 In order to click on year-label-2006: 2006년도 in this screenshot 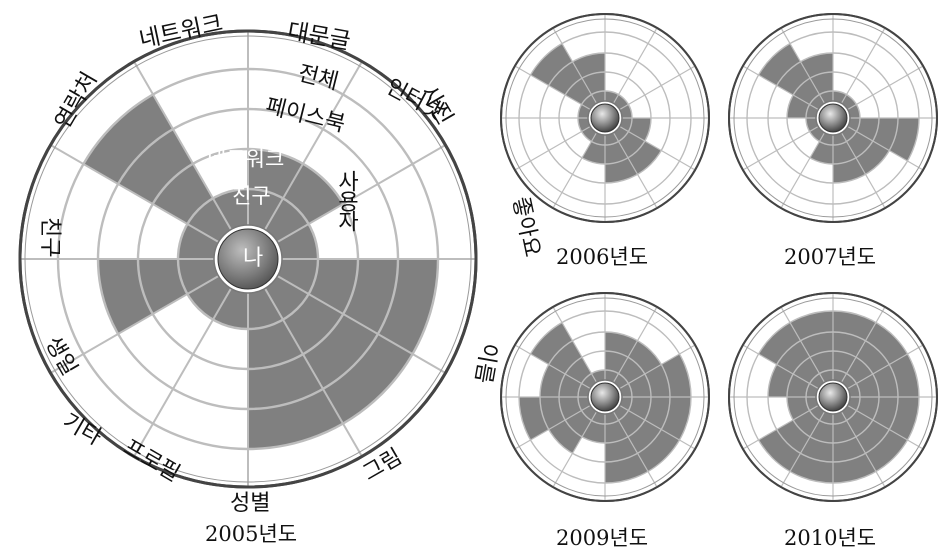, I will do `click(602, 257)`.